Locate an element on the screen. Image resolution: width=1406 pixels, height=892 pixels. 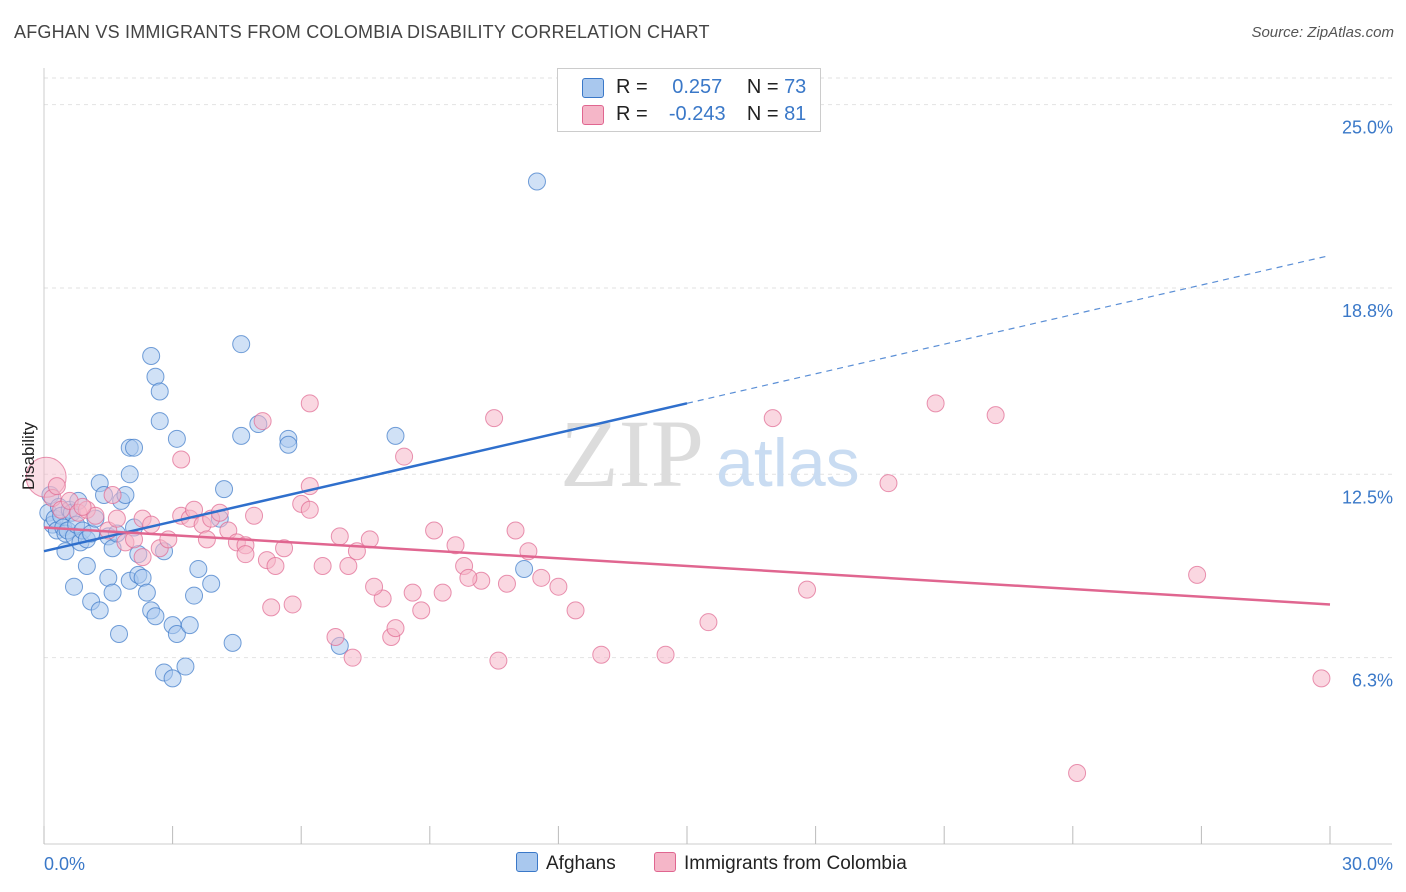
n-value: 73 is located at coordinates (795, 87).